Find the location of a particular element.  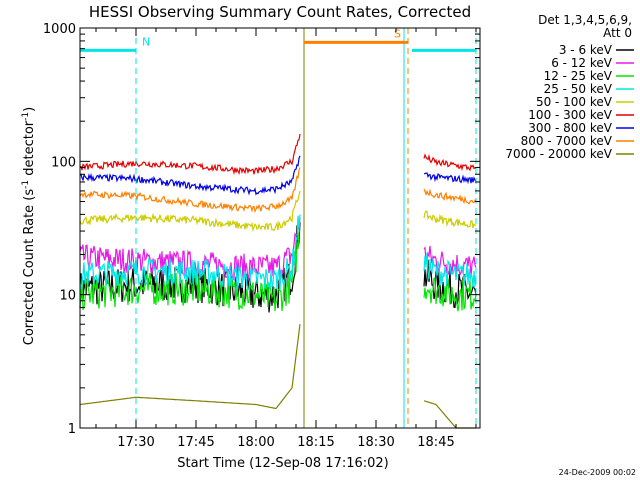

y-tick-label-0: 1 is located at coordinates (72, 429).